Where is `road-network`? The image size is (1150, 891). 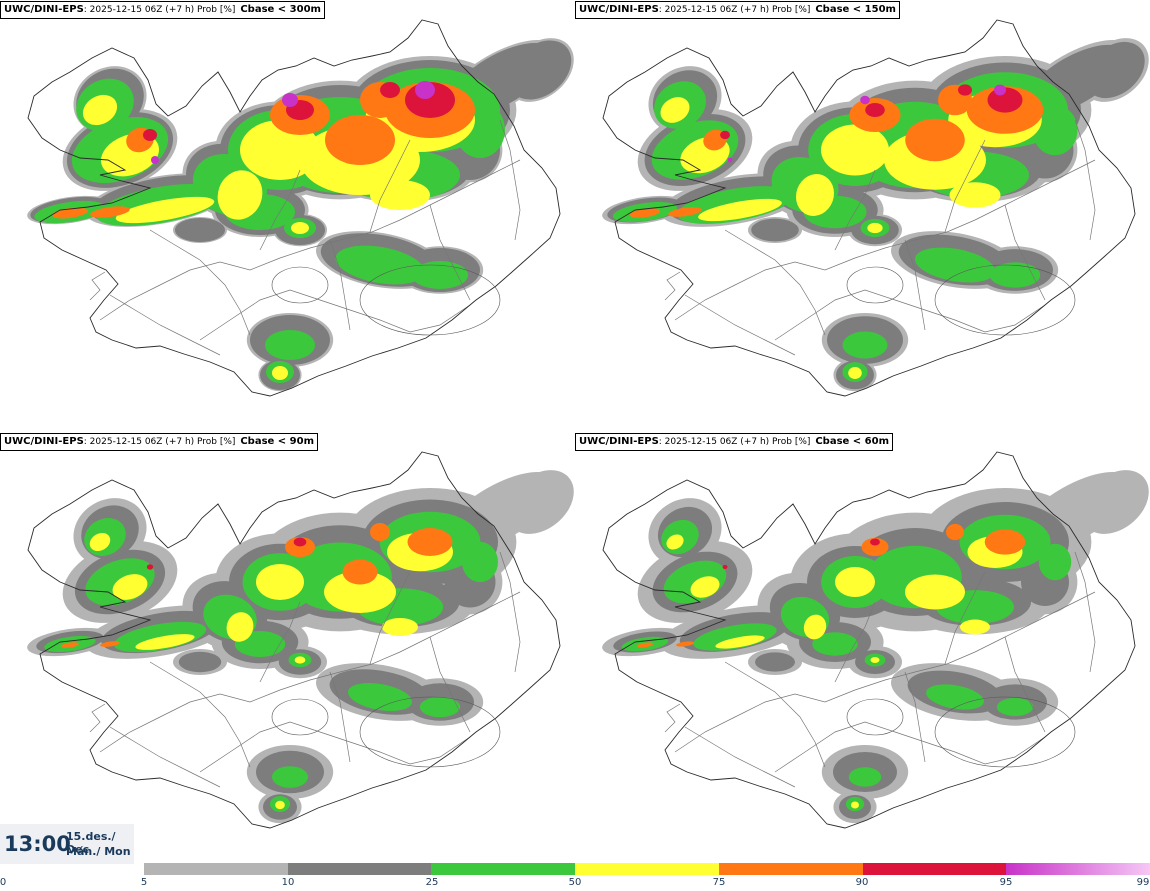
road-network is located at coordinates (305, 237).